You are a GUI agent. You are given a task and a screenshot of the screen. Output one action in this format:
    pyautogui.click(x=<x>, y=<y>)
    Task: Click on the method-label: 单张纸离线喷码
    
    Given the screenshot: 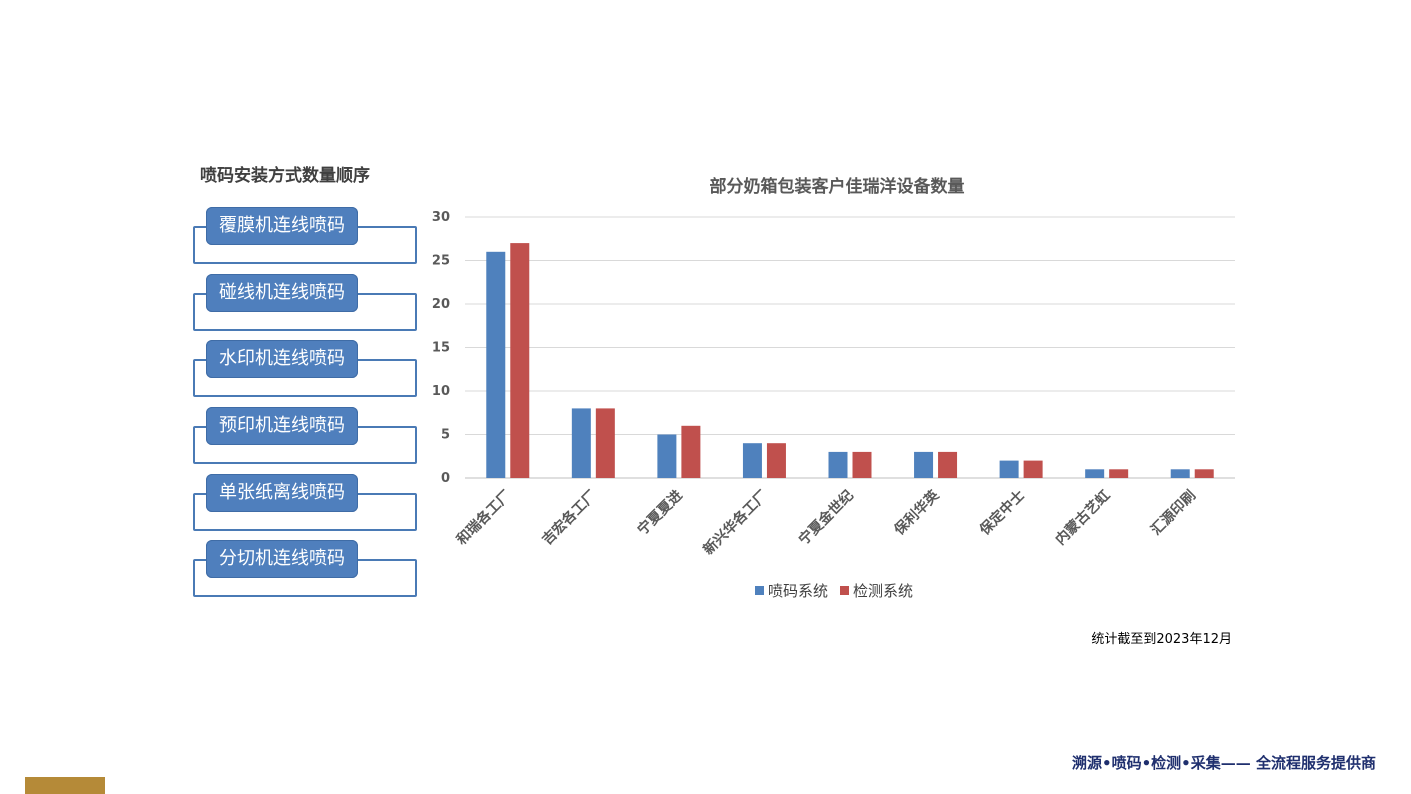 What is the action you would take?
    pyautogui.click(x=282, y=493)
    